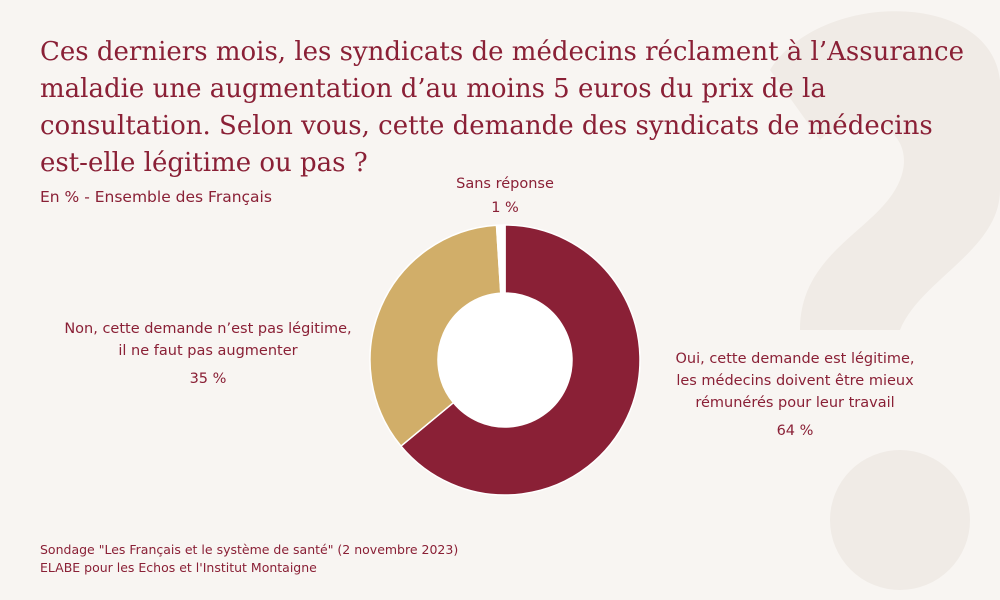 The height and width of the screenshot is (600, 1000). What do you see at coordinates (505, 196) in the screenshot?
I see `slice-label-sans-reponse: Sans réponse 1 %` at bounding box center [505, 196].